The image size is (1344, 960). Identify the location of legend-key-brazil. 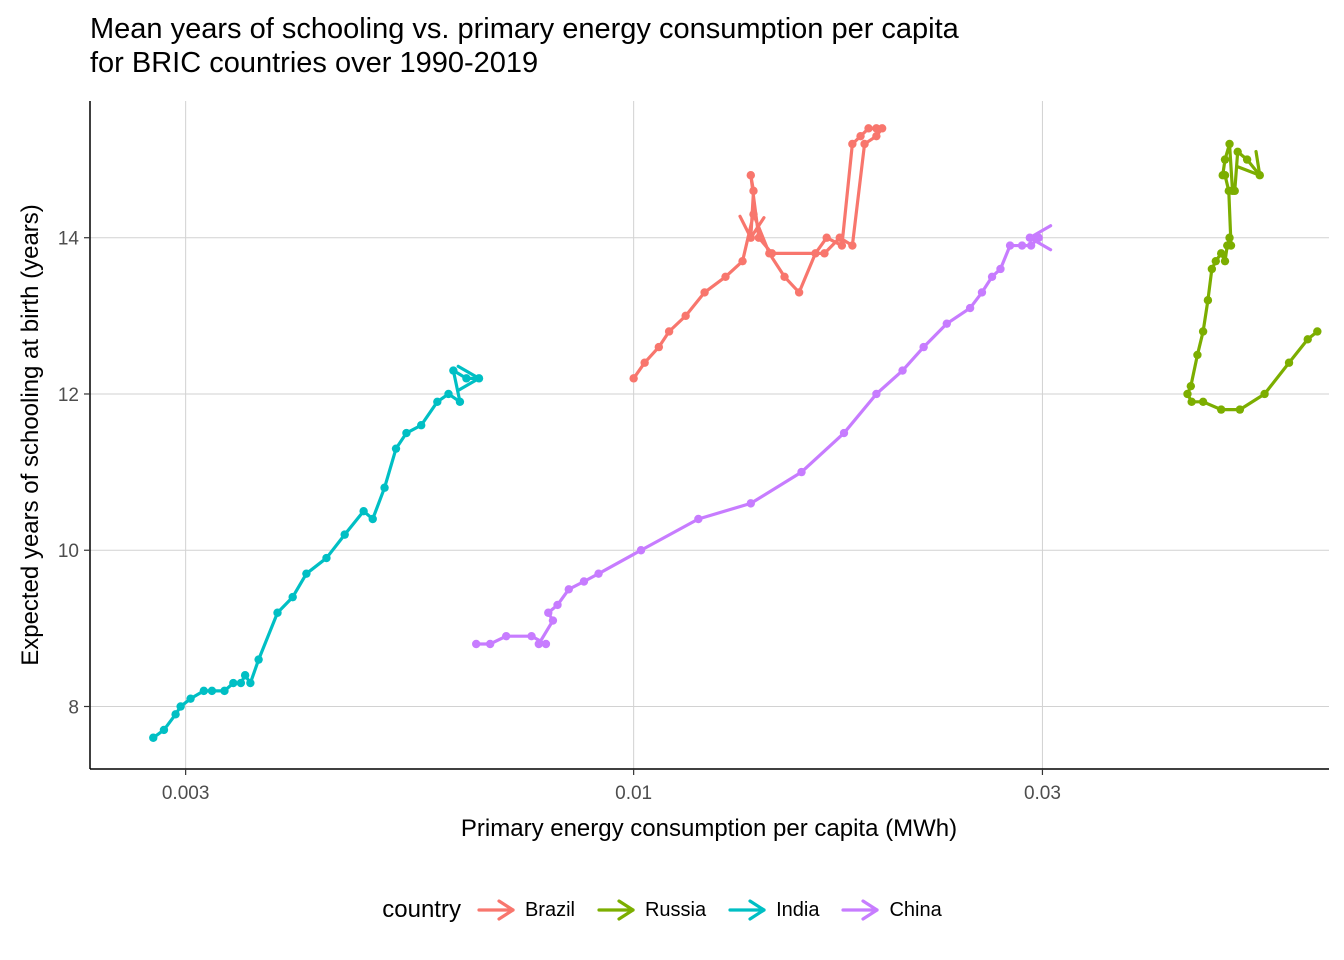
(496, 910).